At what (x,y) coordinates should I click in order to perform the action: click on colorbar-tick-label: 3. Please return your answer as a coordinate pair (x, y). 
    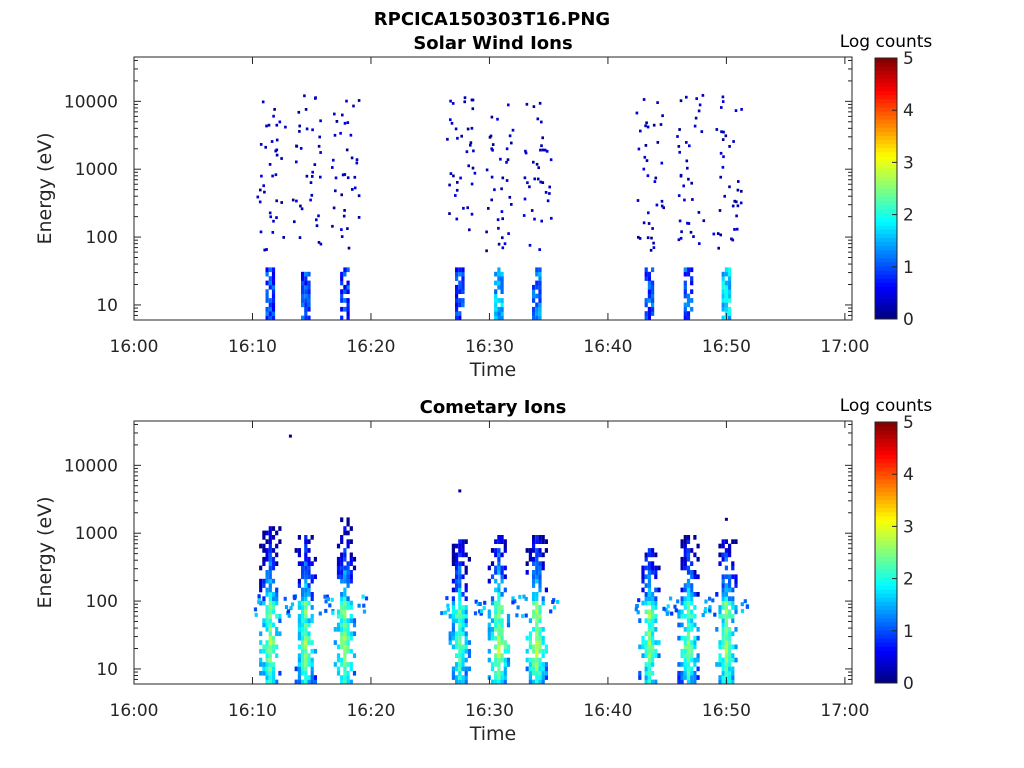
    Looking at the image, I should click on (908, 163).